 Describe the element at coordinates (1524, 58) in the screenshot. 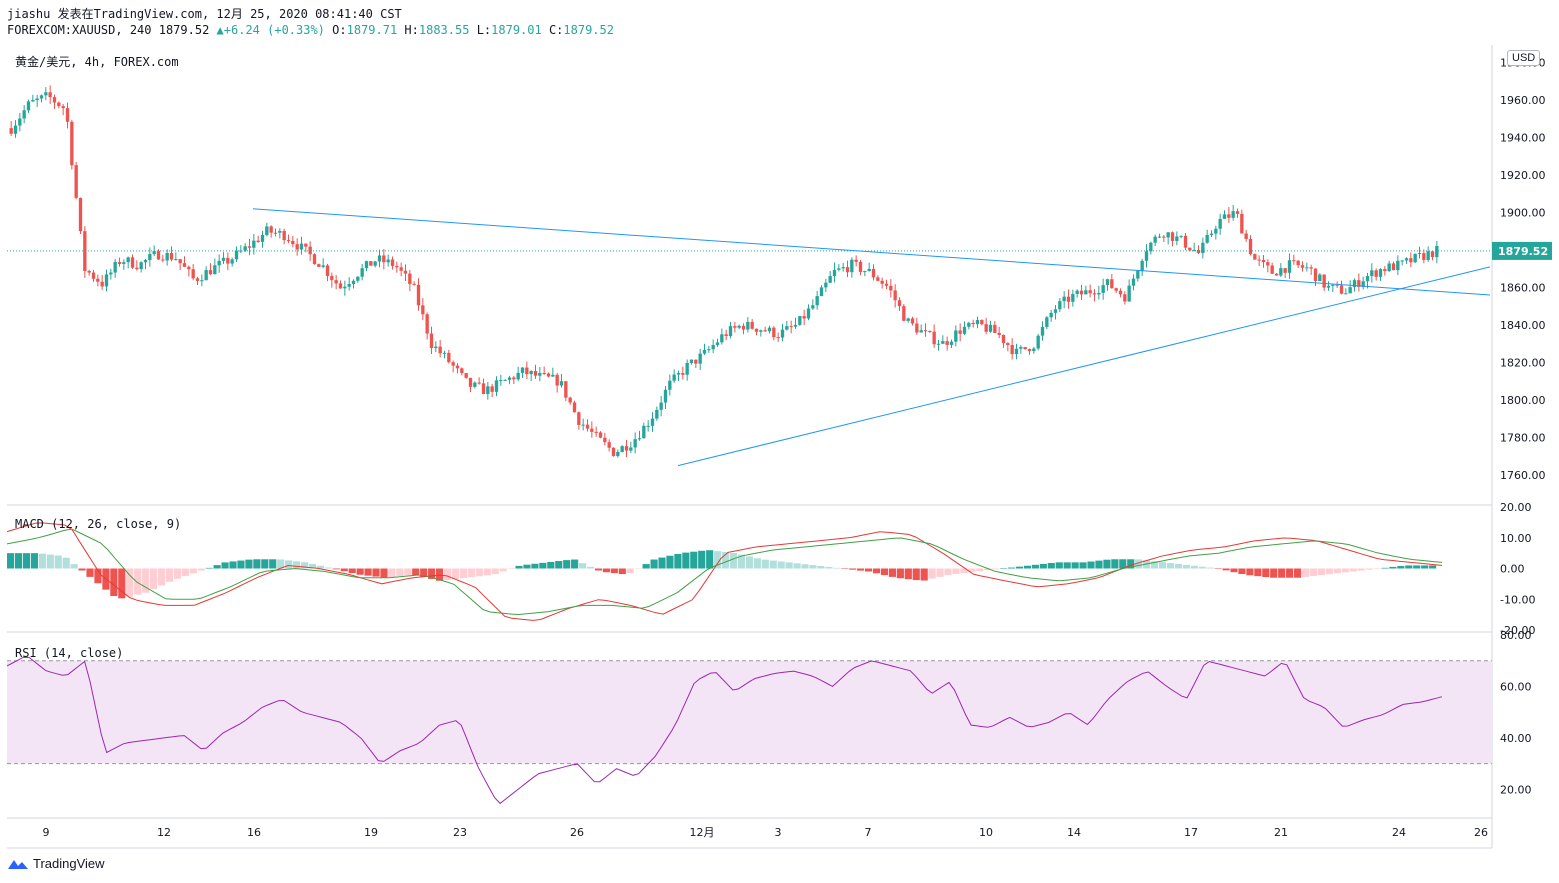

I see `currency-badge: USD` at that location.